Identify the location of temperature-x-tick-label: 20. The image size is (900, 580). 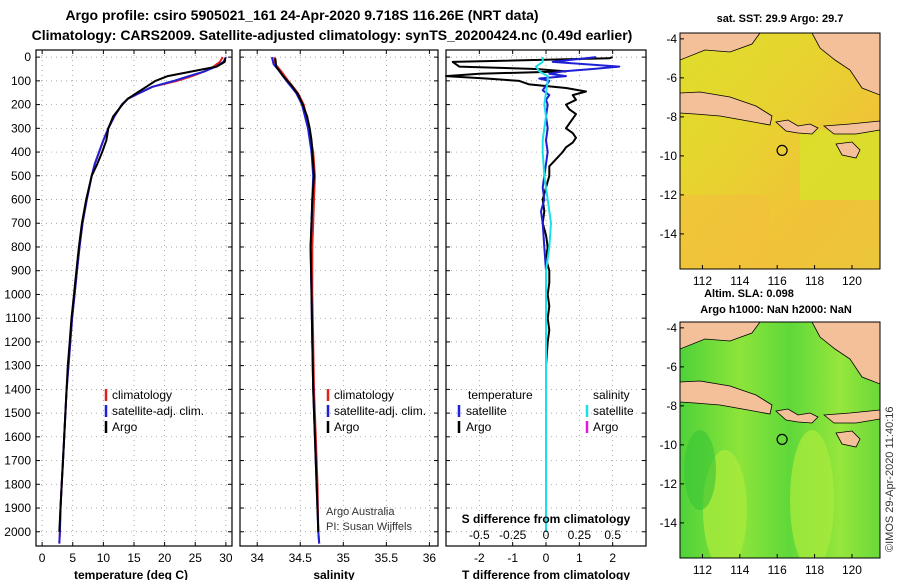
(165, 558).